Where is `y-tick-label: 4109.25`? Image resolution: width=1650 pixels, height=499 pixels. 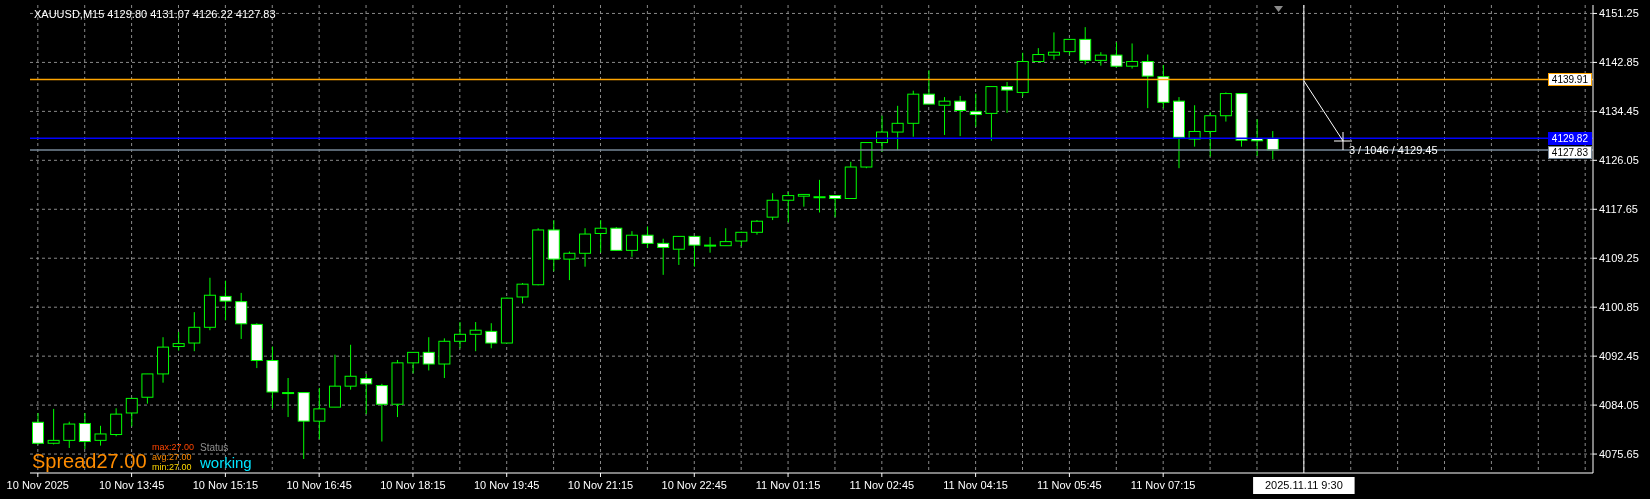 y-tick-label: 4109.25 is located at coordinates (1619, 258).